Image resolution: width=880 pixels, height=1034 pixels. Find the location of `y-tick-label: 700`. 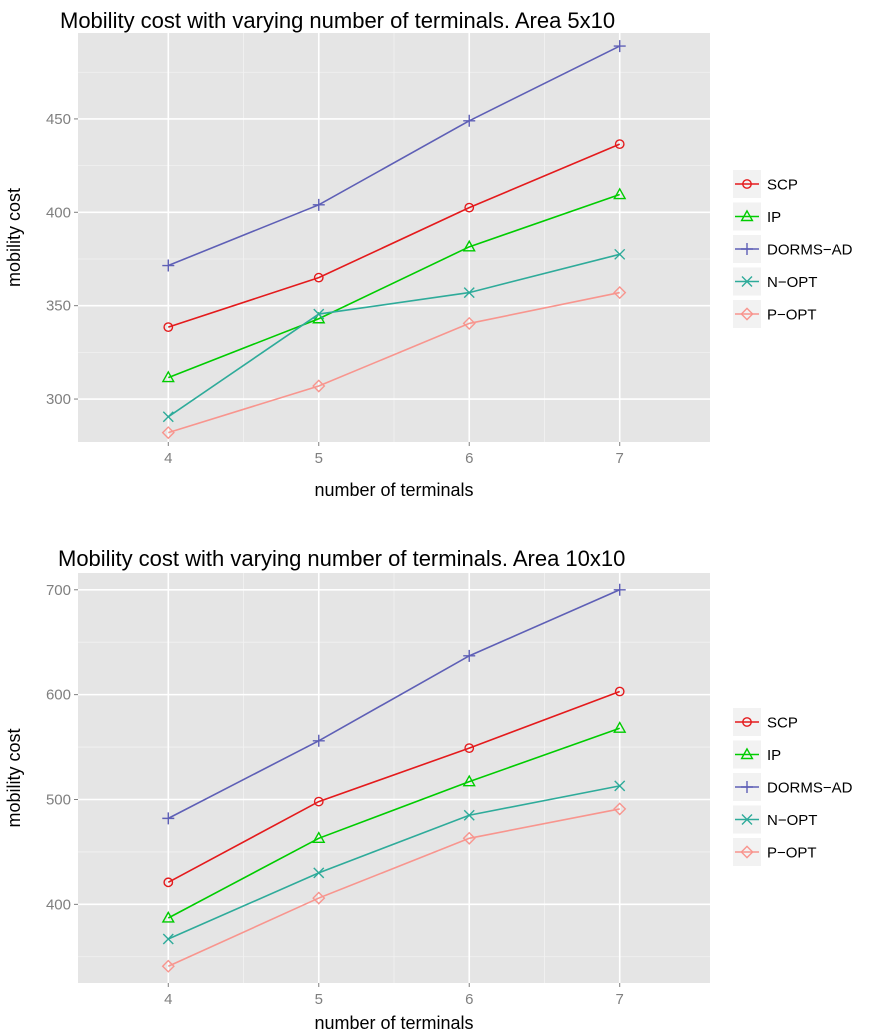

y-tick-label: 700 is located at coordinates (58, 590).